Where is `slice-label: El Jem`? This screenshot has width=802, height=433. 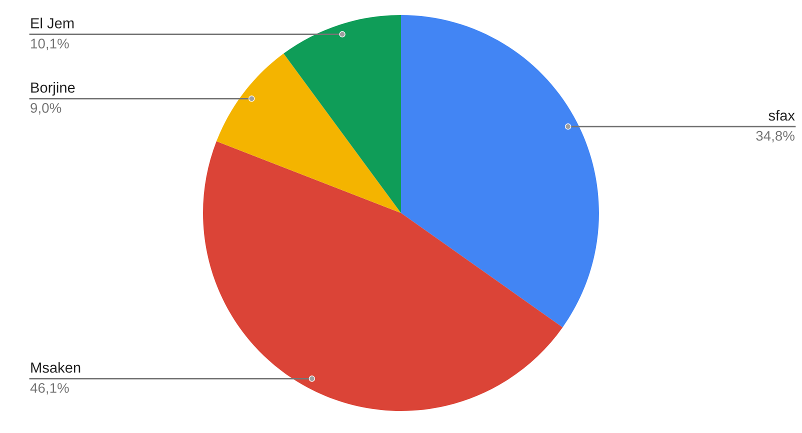
slice-label: El Jem is located at coordinates (52, 23).